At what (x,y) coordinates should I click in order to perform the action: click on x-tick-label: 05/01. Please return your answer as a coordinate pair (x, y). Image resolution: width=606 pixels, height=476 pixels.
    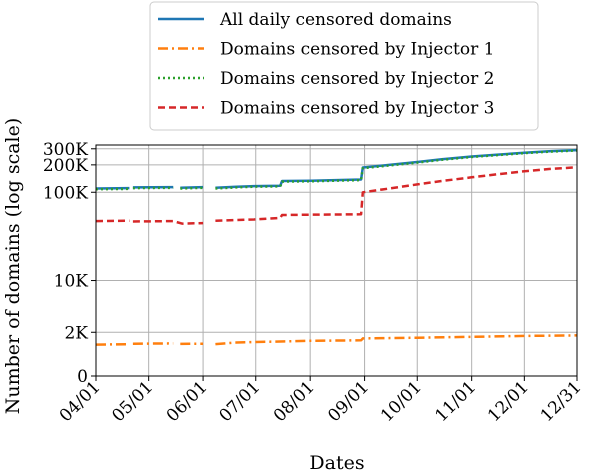
    Looking at the image, I should click on (132, 401).